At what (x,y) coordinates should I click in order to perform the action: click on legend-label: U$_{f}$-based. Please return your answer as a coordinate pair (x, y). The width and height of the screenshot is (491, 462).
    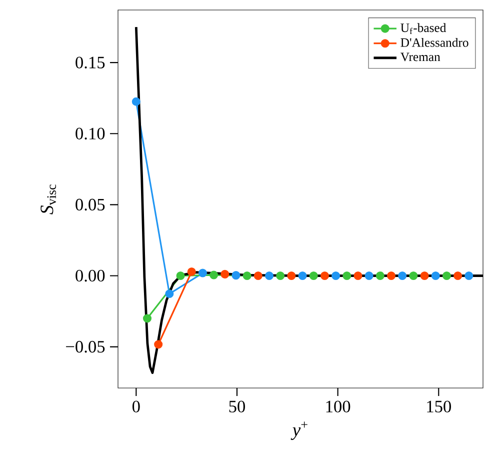
    Looking at the image, I should click on (423, 28).